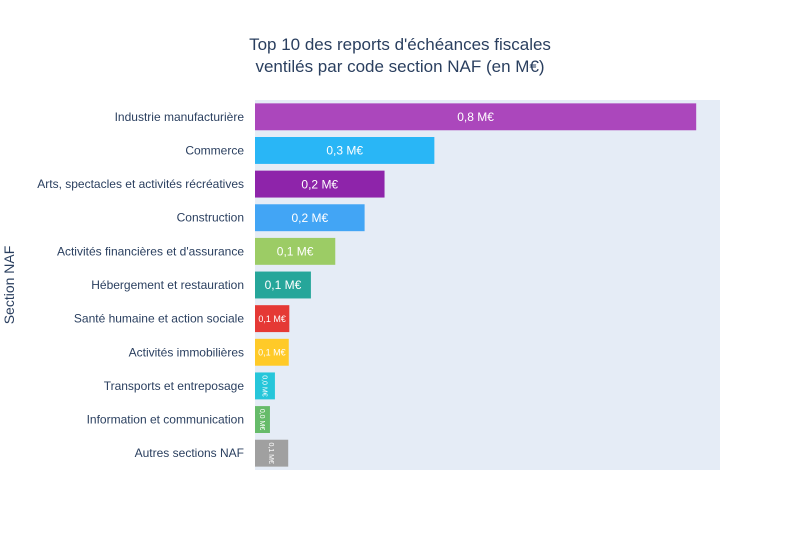 The height and width of the screenshot is (550, 800). I want to click on y-tick-label-9: Information et communication, so click(165, 420).